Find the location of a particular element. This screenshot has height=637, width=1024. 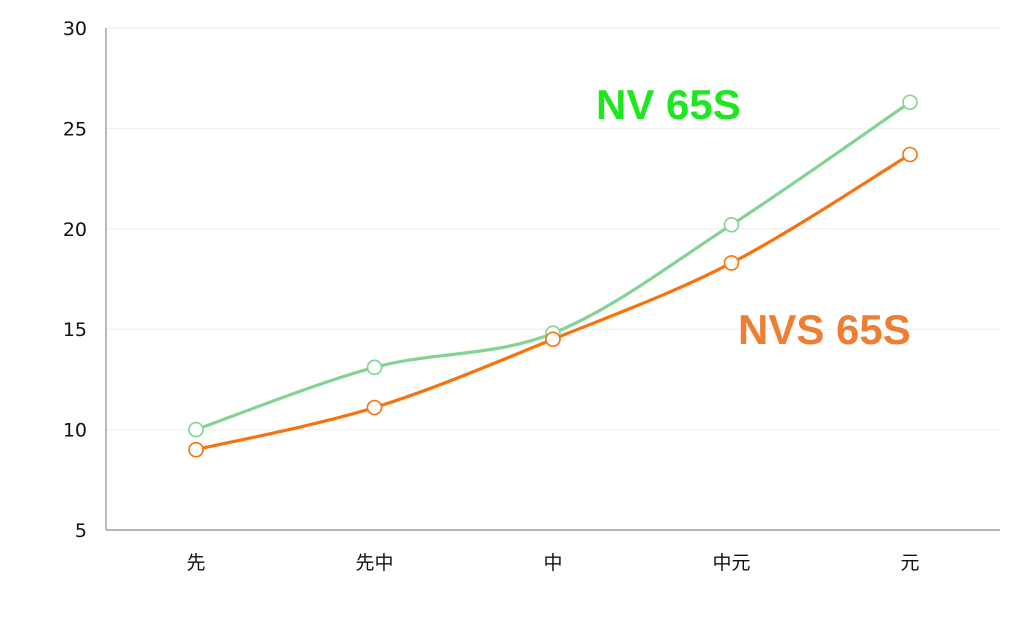

x-tick-label: 元 is located at coordinates (909, 563).